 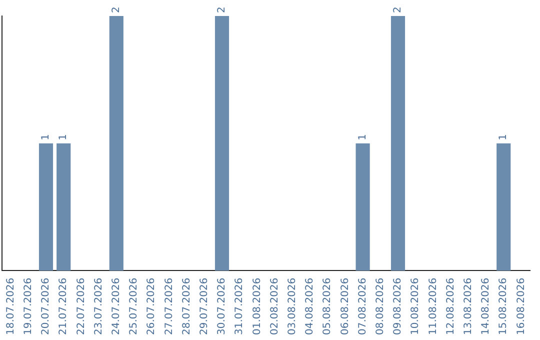 I want to click on x-tick-label: 15.08.2026, so click(x=504, y=307).